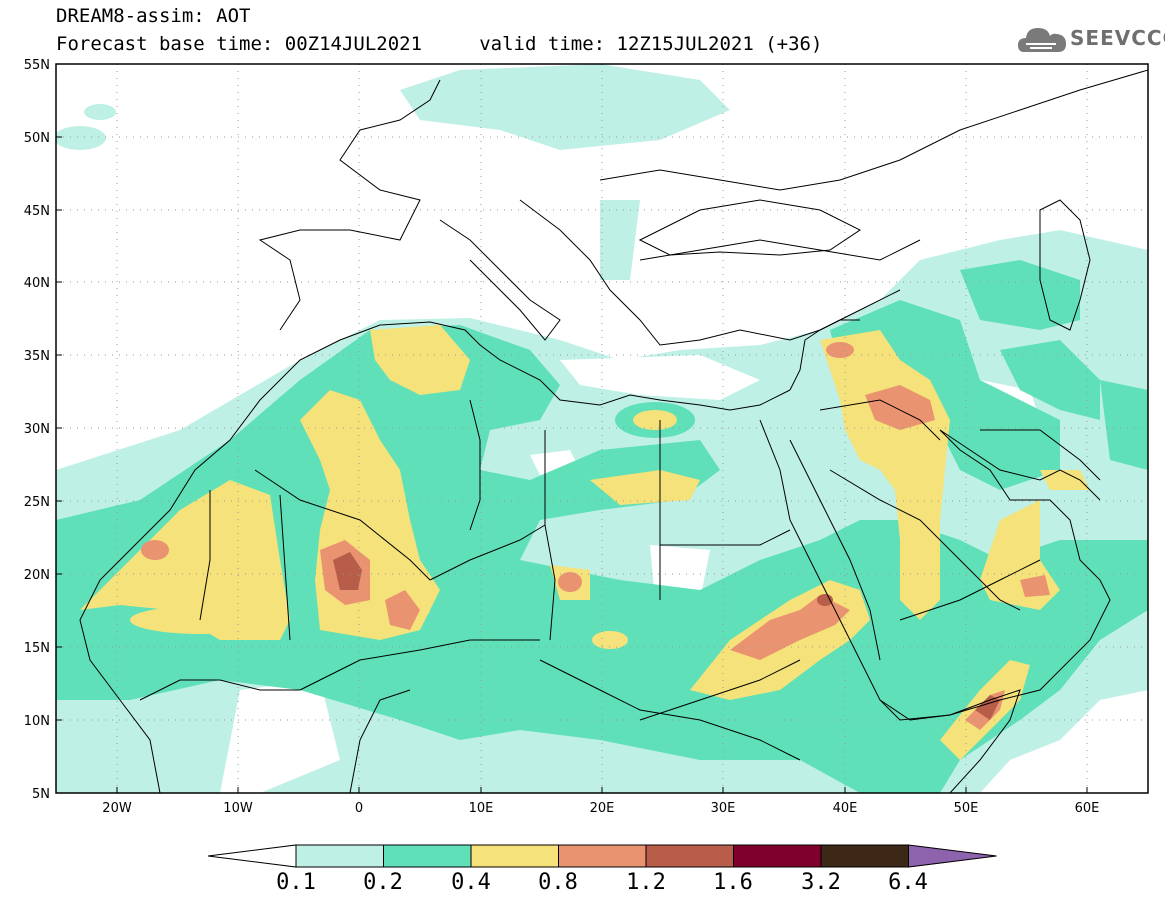  What do you see at coordinates (471, 882) in the screenshot?
I see `colorbar-label: 0.4` at bounding box center [471, 882].